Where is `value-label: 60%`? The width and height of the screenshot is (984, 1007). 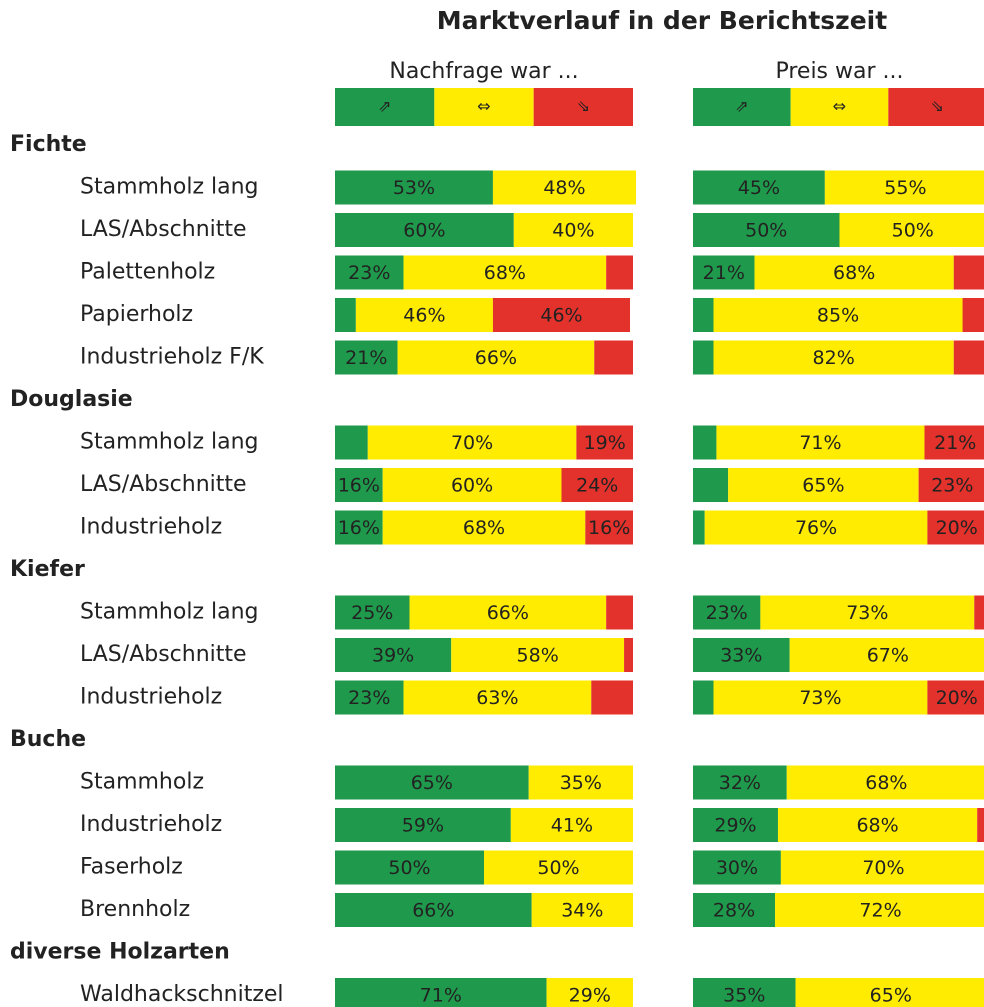 value-label: 60% is located at coordinates (424, 231).